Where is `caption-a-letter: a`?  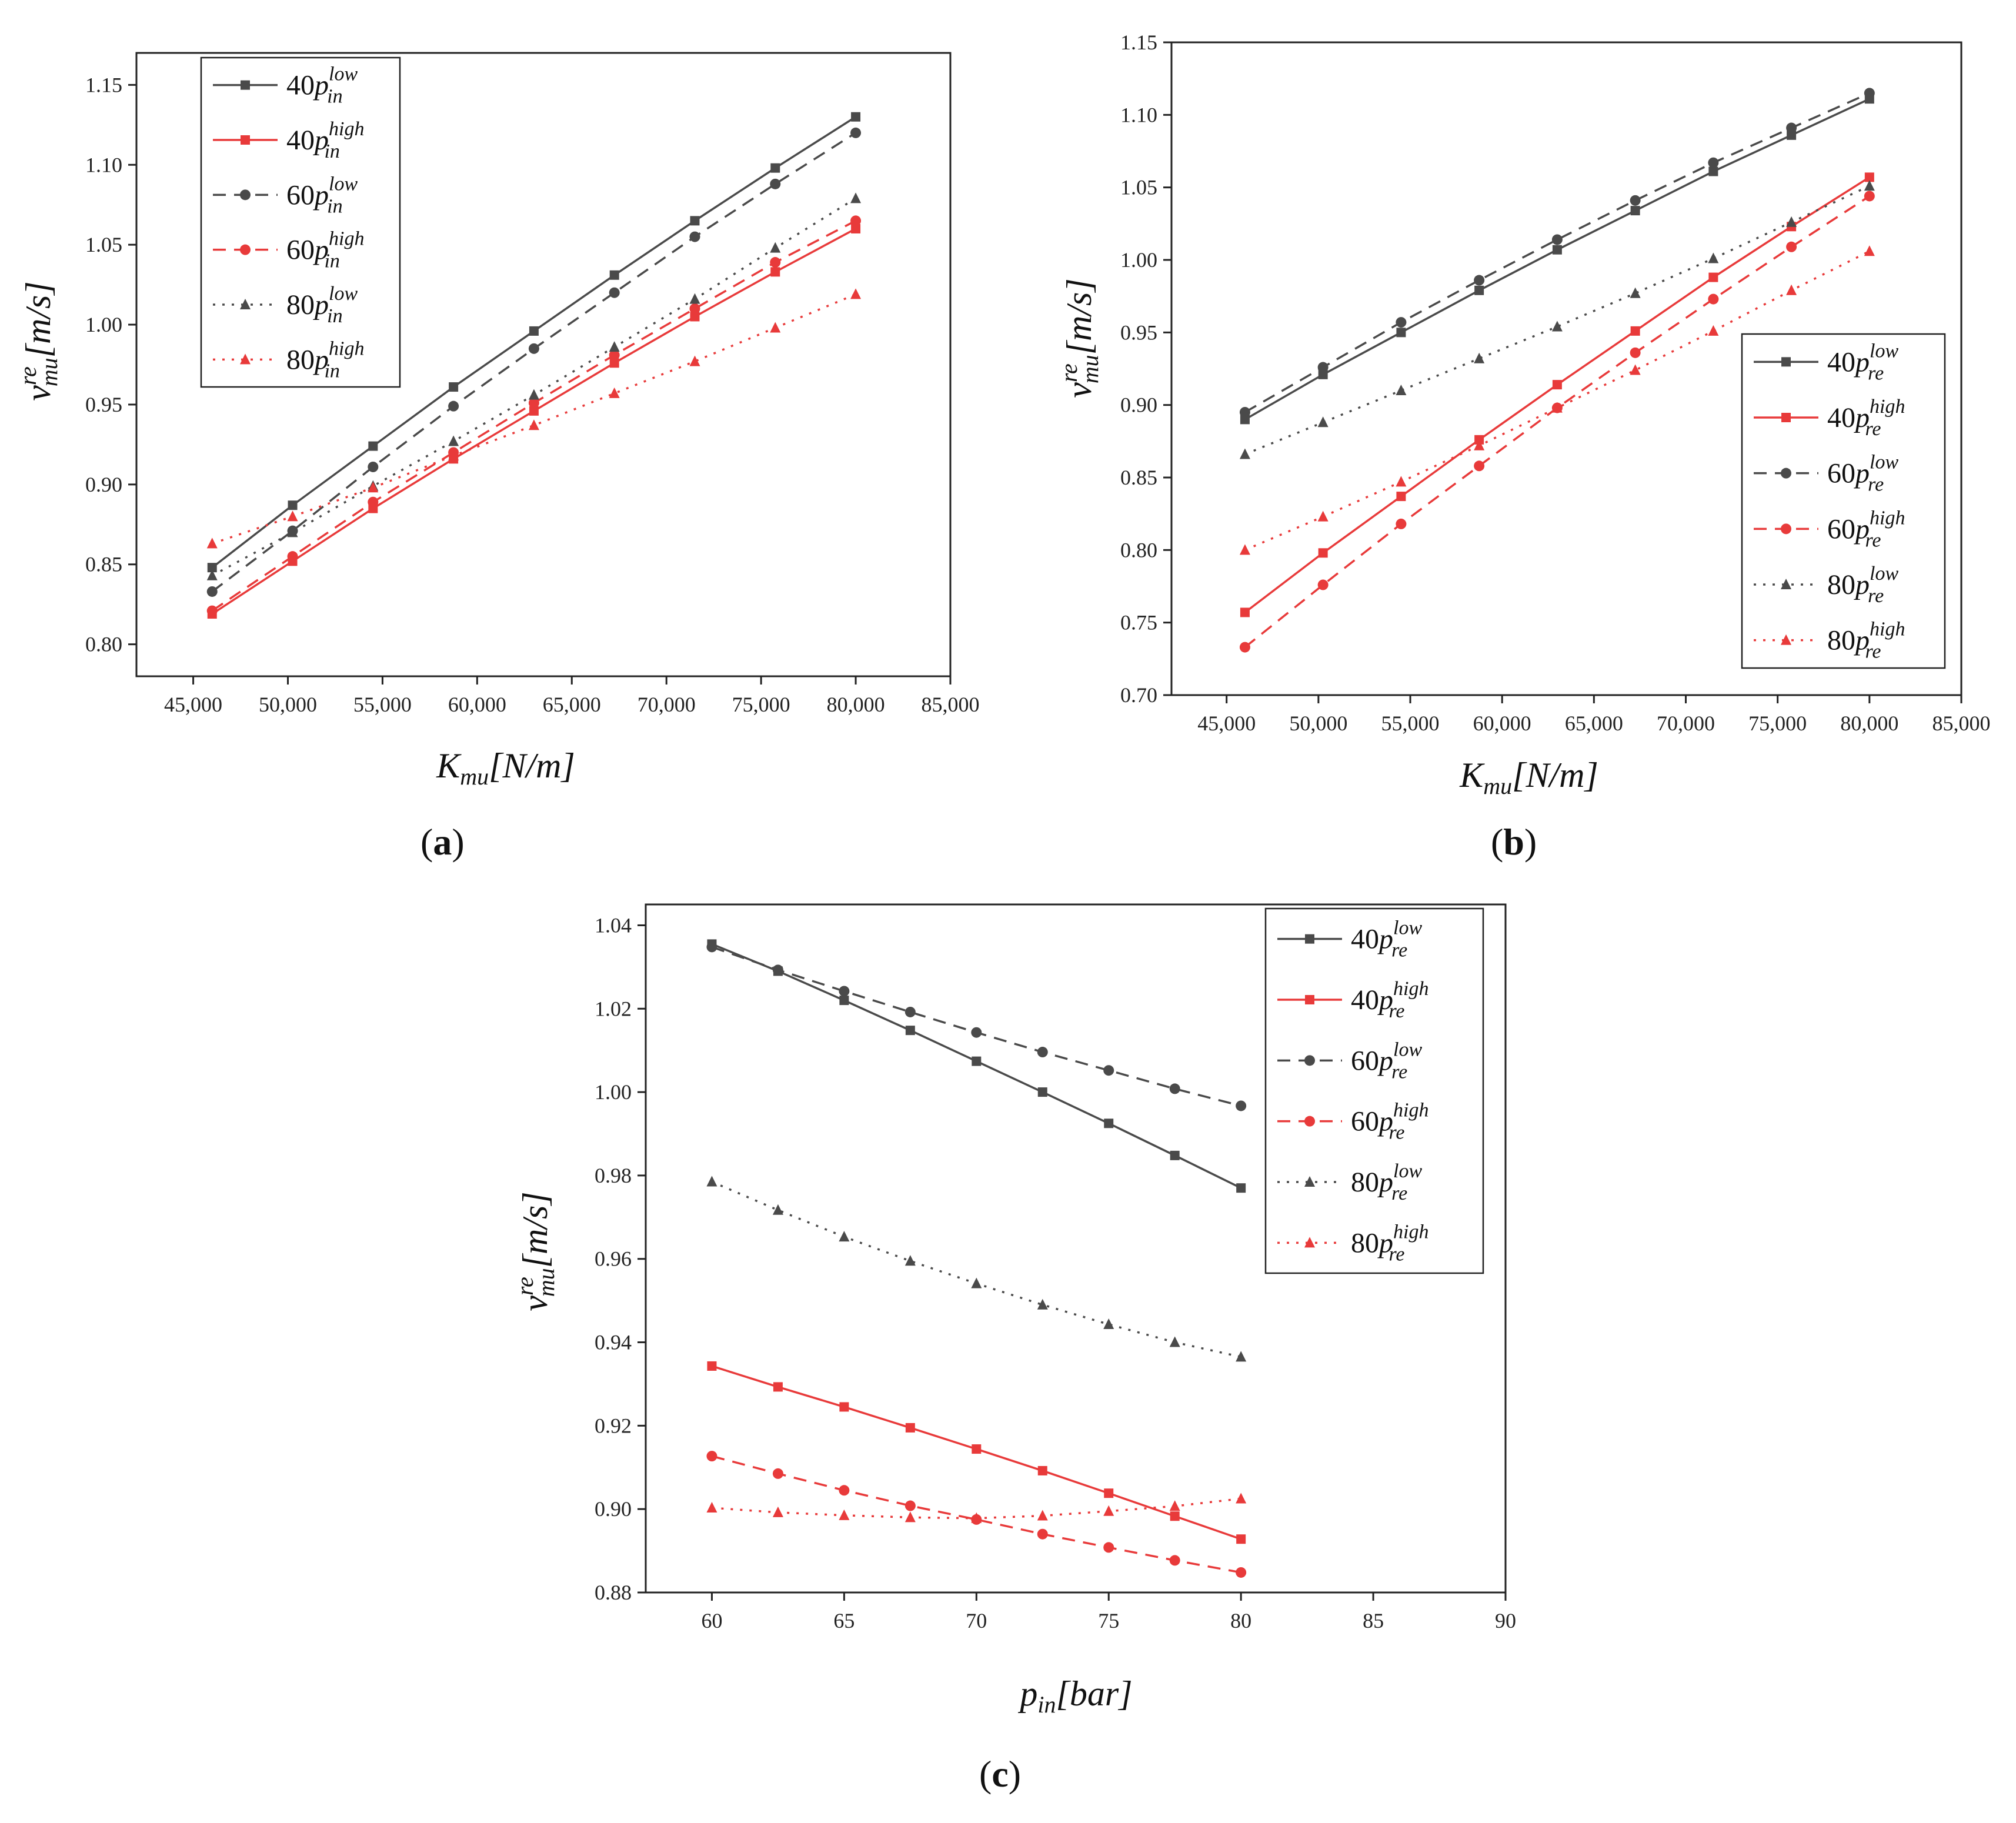
caption-a-letter: a is located at coordinates (442, 842).